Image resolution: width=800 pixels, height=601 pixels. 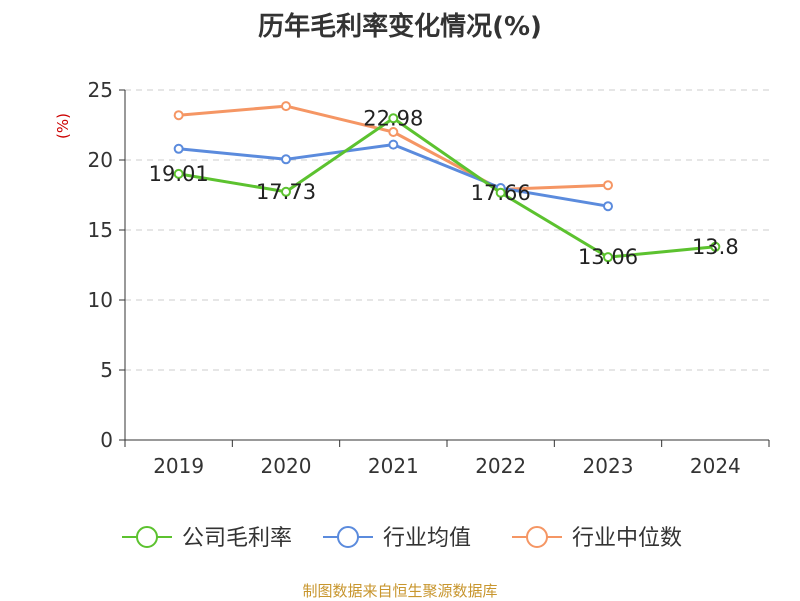 I want to click on y-tick-label: 0, so click(x=106, y=440).